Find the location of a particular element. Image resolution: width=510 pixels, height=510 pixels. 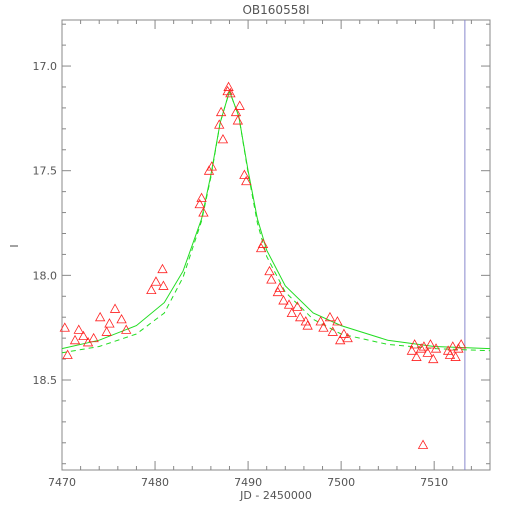

x-tick-label: 7490 is located at coordinates (248, 482).